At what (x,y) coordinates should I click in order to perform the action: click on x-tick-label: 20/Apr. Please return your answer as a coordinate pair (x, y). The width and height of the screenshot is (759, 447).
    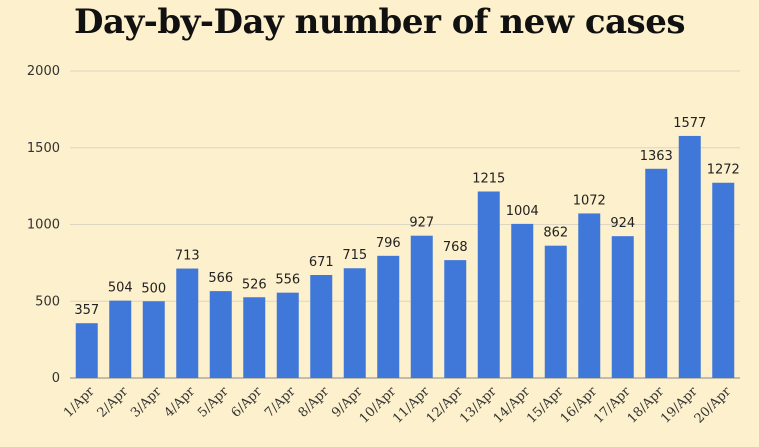
    Looking at the image, I should click on (713, 405).